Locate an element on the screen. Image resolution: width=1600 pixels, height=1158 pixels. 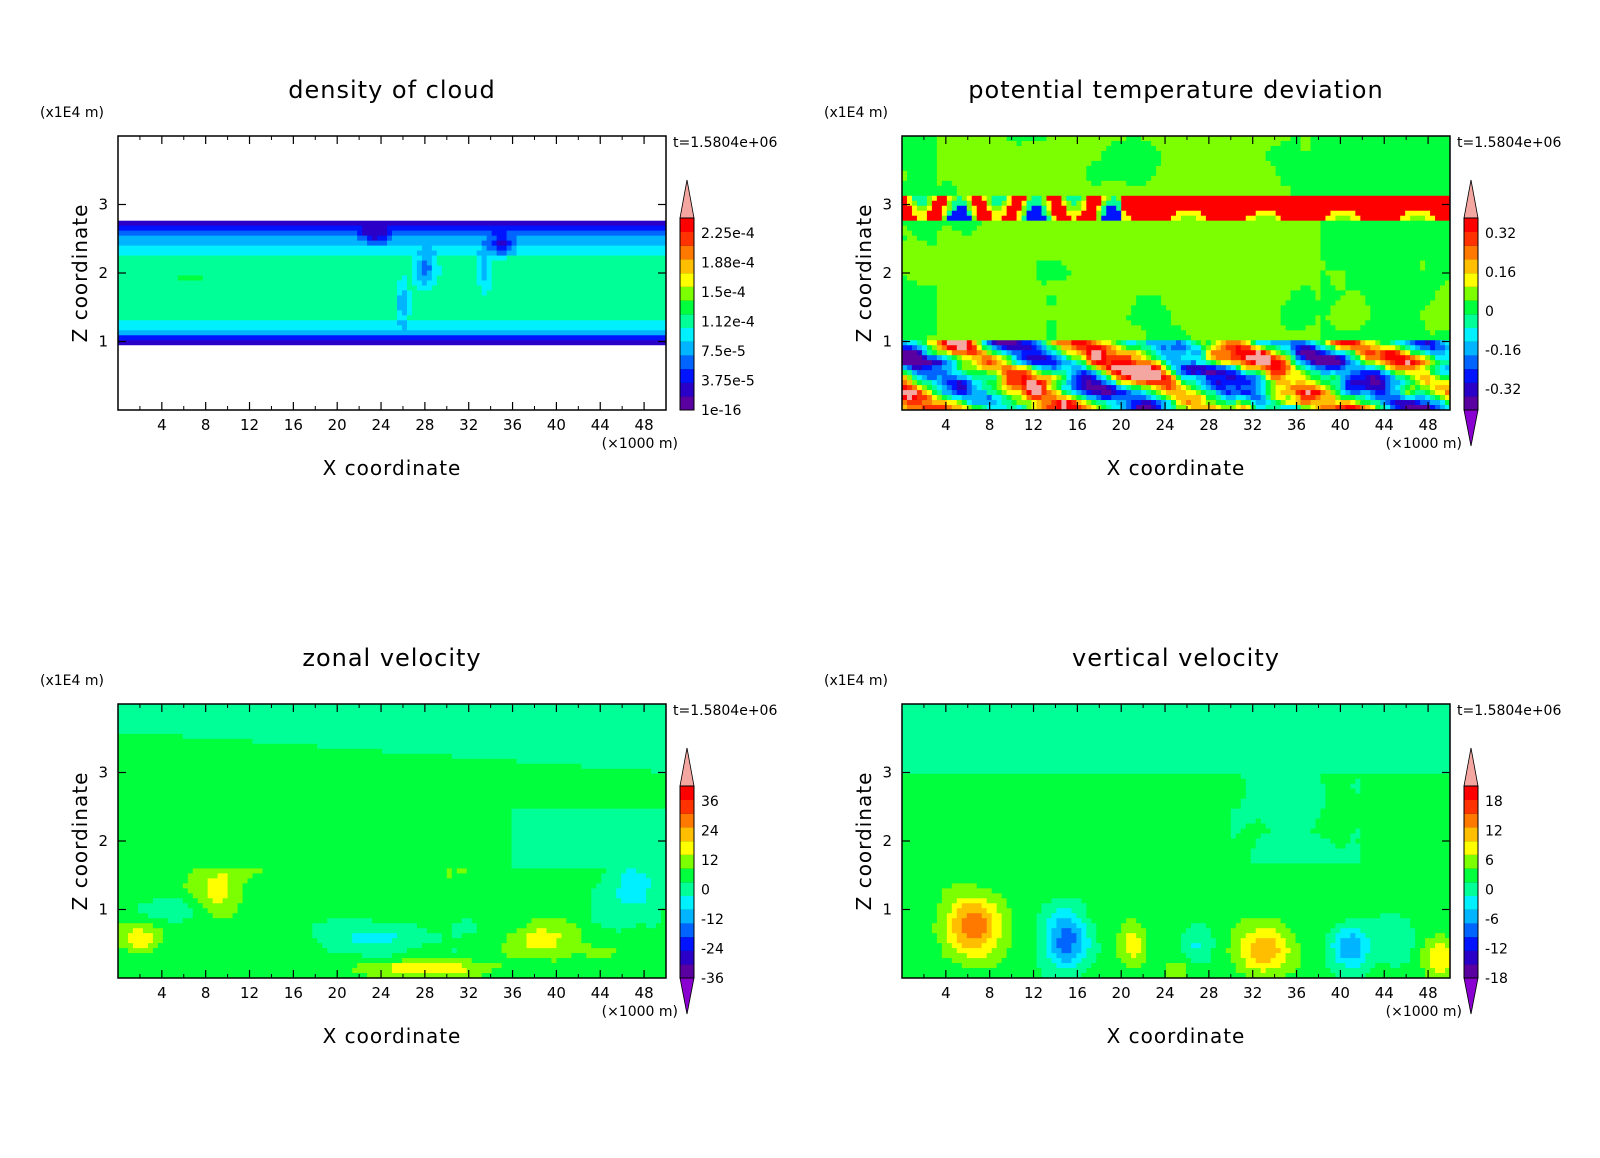
colorbar-extend-top is located at coordinates (687, 767).